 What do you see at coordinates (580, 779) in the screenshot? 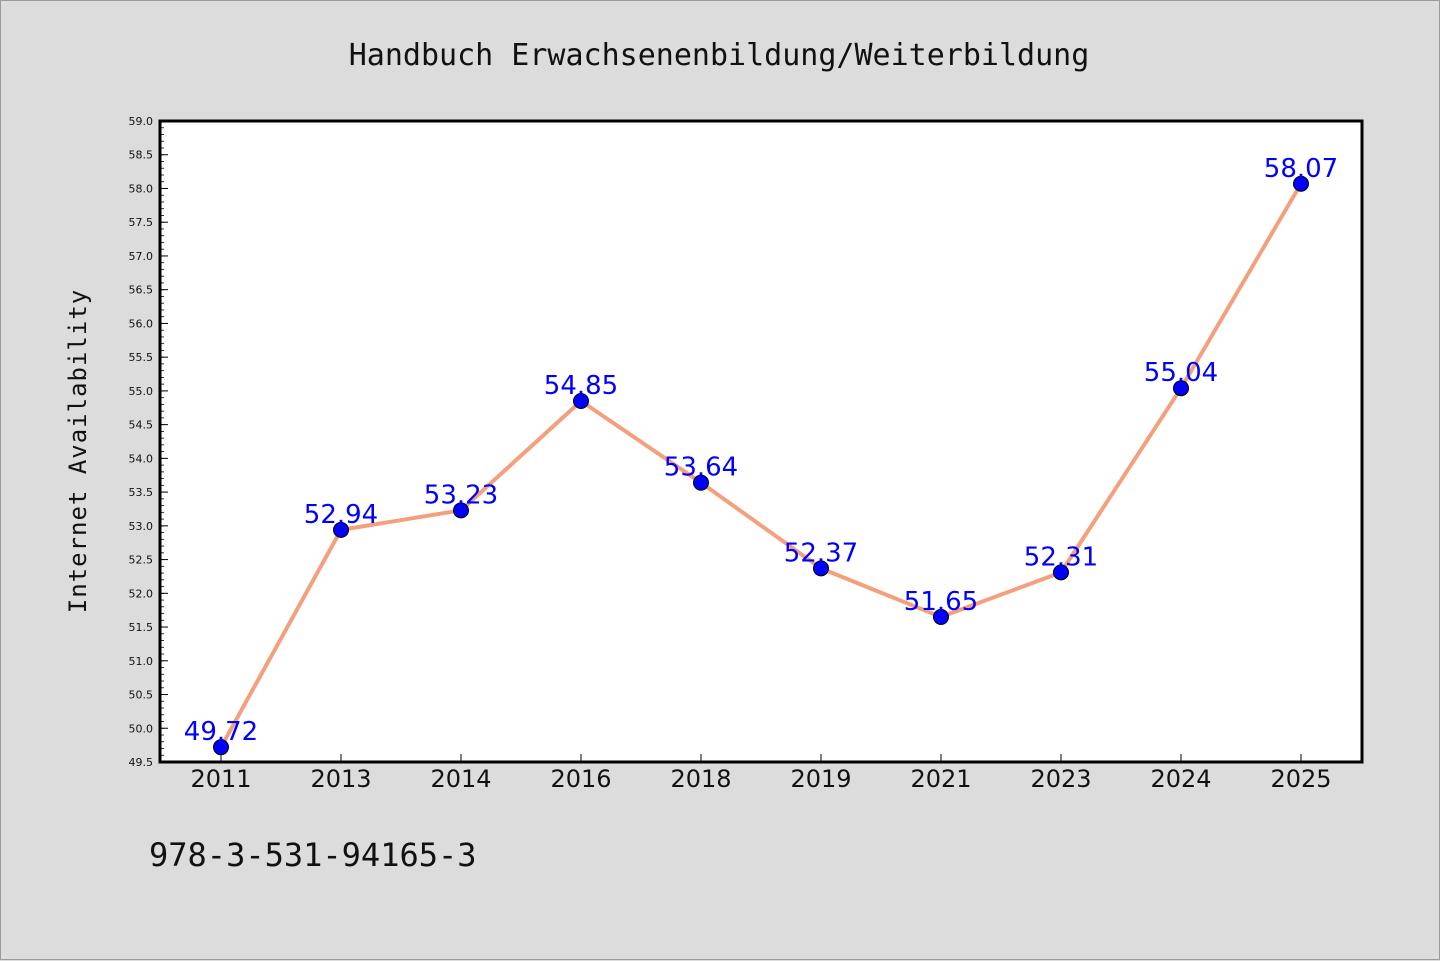
I see `x-tick-label: 2016` at bounding box center [580, 779].